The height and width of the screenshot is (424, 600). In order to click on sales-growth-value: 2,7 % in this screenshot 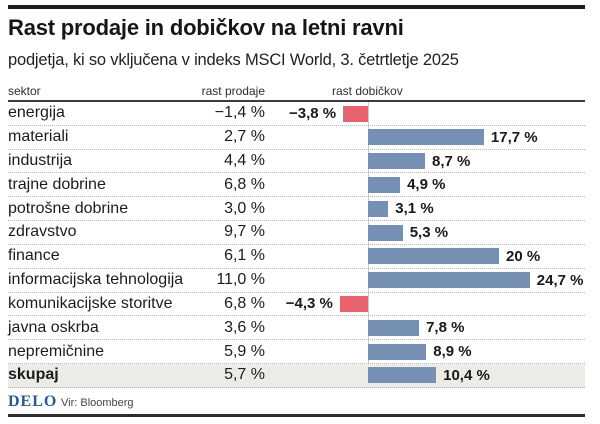, I will do `click(244, 137)`.